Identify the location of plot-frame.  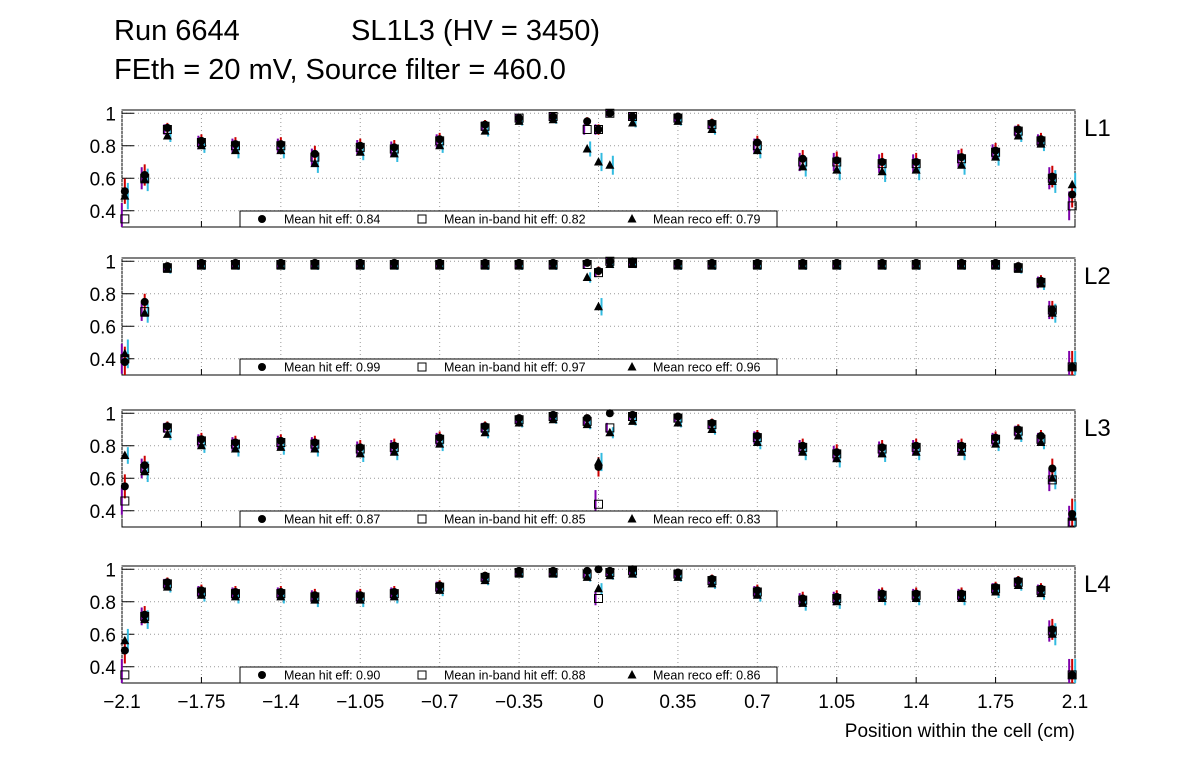
(598, 316).